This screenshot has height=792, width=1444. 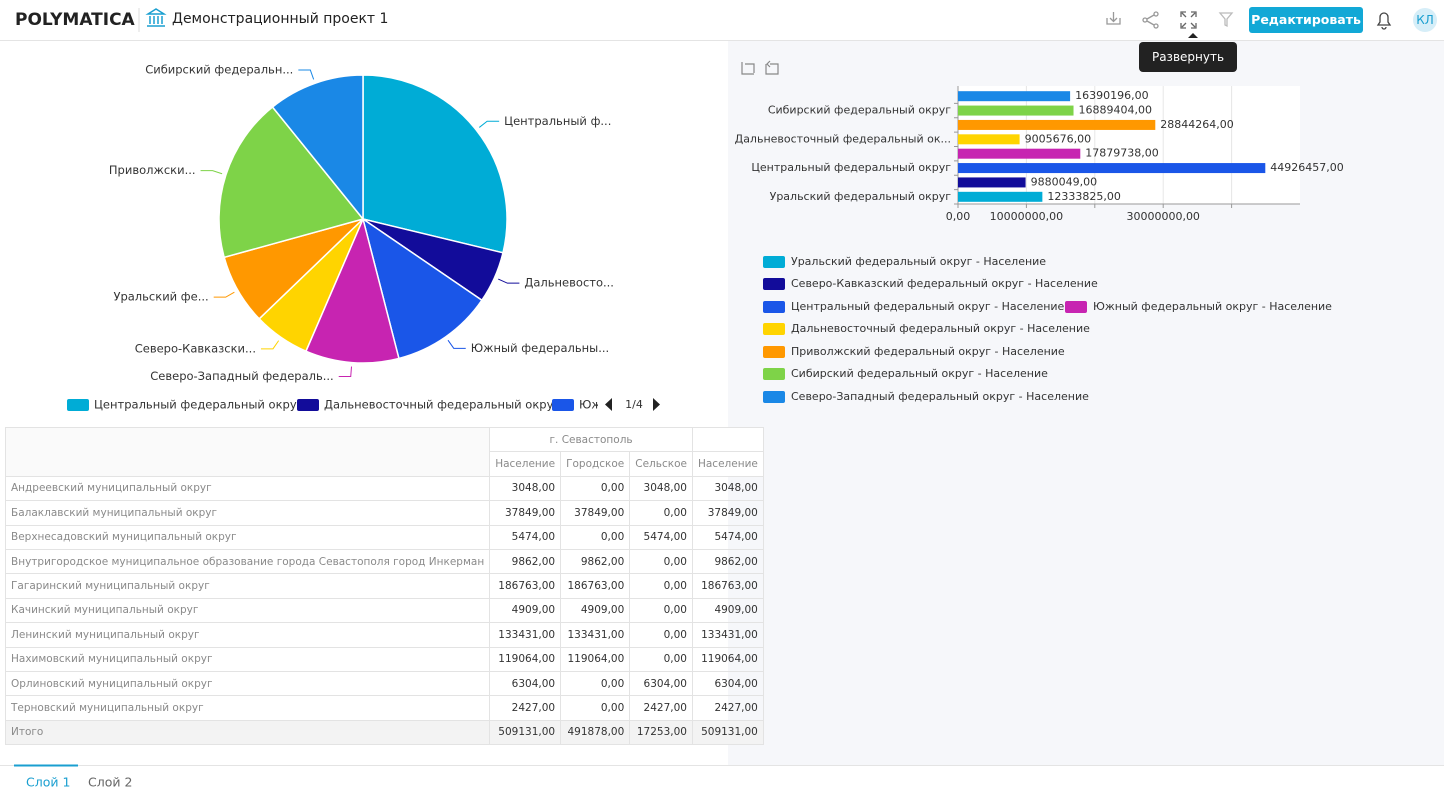 I want to click on row-label: Ленинский муниципальный округ, so click(x=247, y=635).